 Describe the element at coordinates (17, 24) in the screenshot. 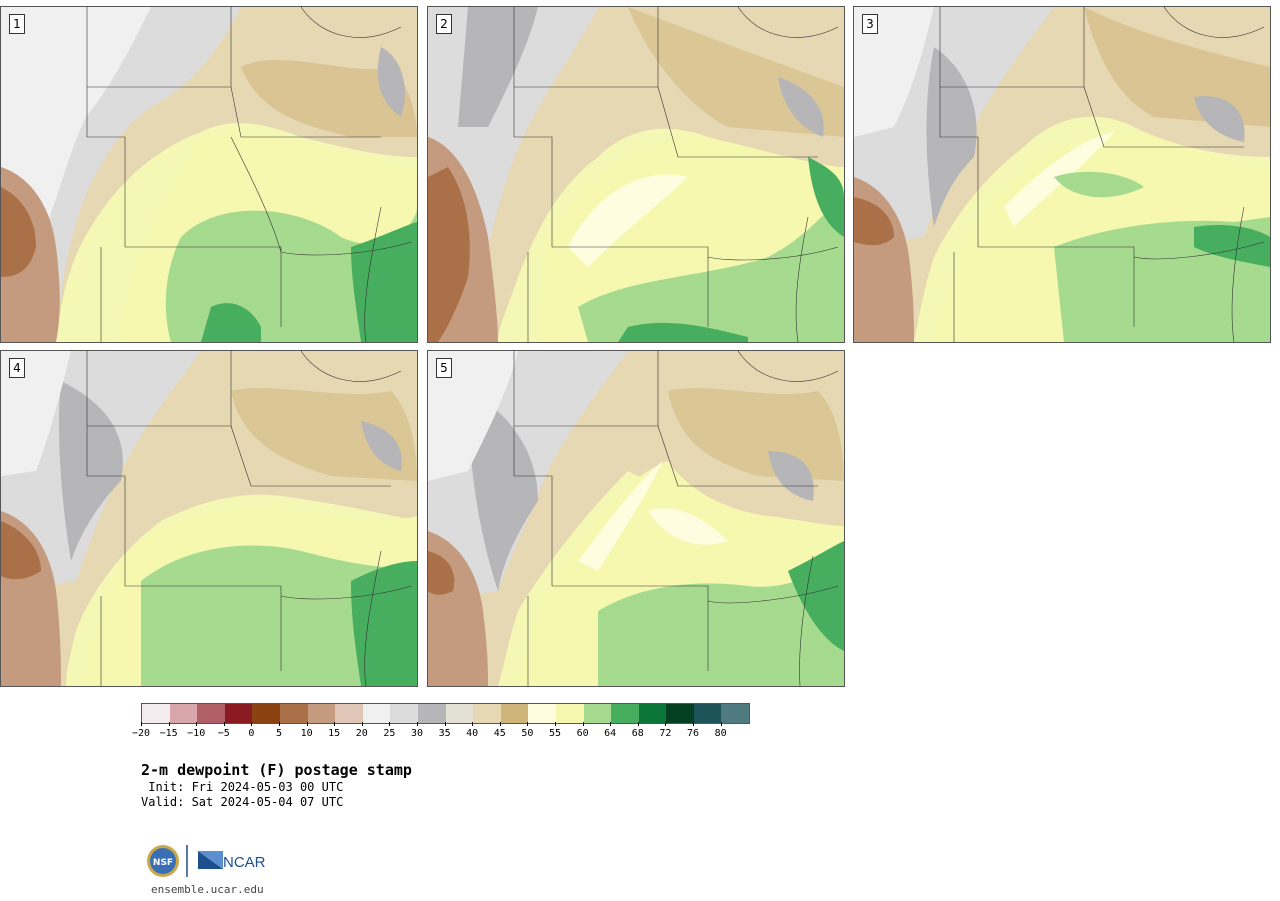

I see `panel-label: 1` at that location.